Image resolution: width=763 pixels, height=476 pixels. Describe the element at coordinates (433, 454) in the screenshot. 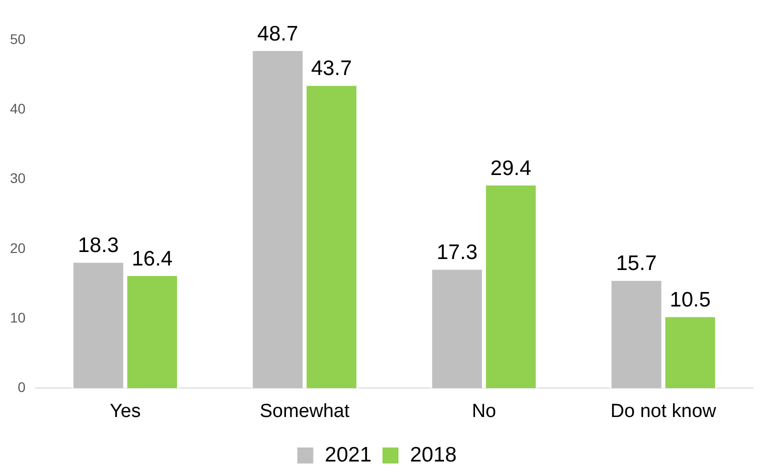

I see `legend-label: 2018` at that location.